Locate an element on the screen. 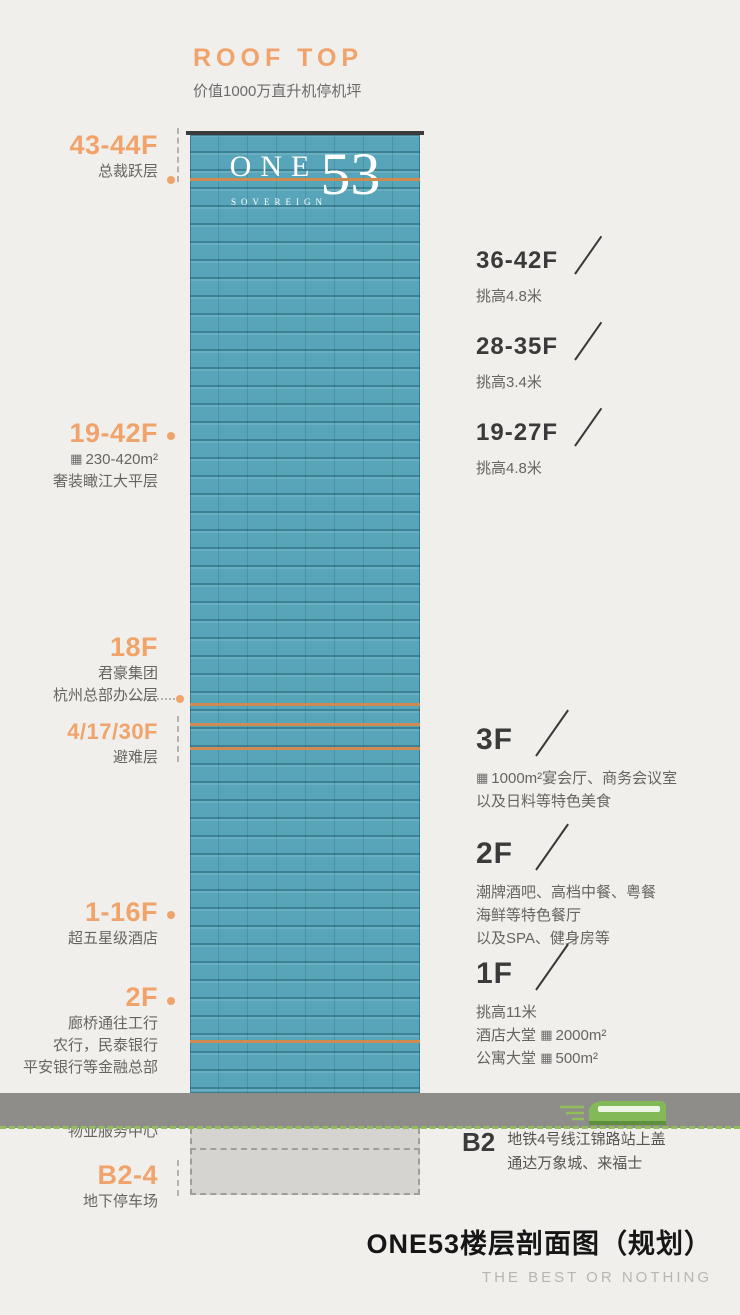 The width and height of the screenshot is (740, 1315). left-label-b2-4: B2-4 地下停车场 is located at coordinates (79, 1186).